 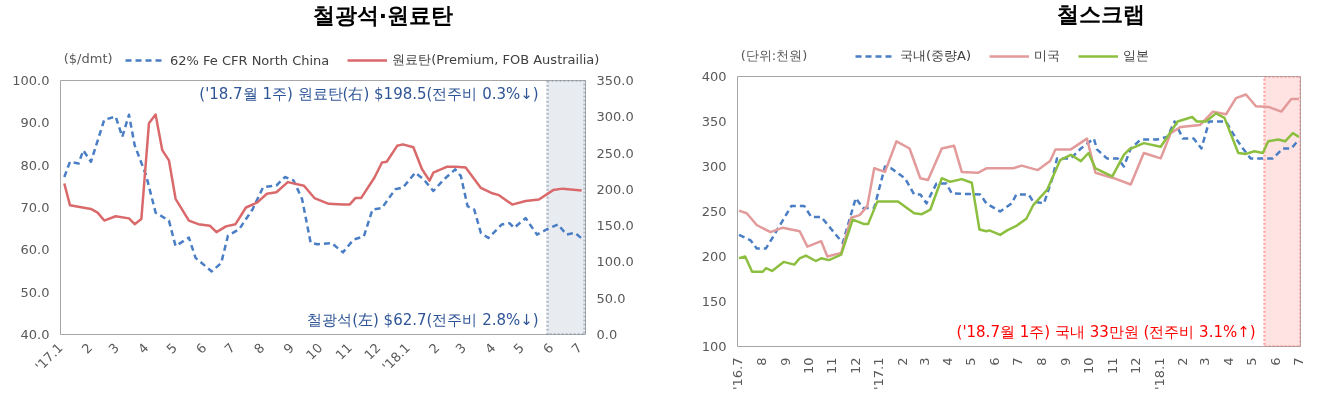 I want to click on y-tick-label: 350, so click(x=714, y=121).